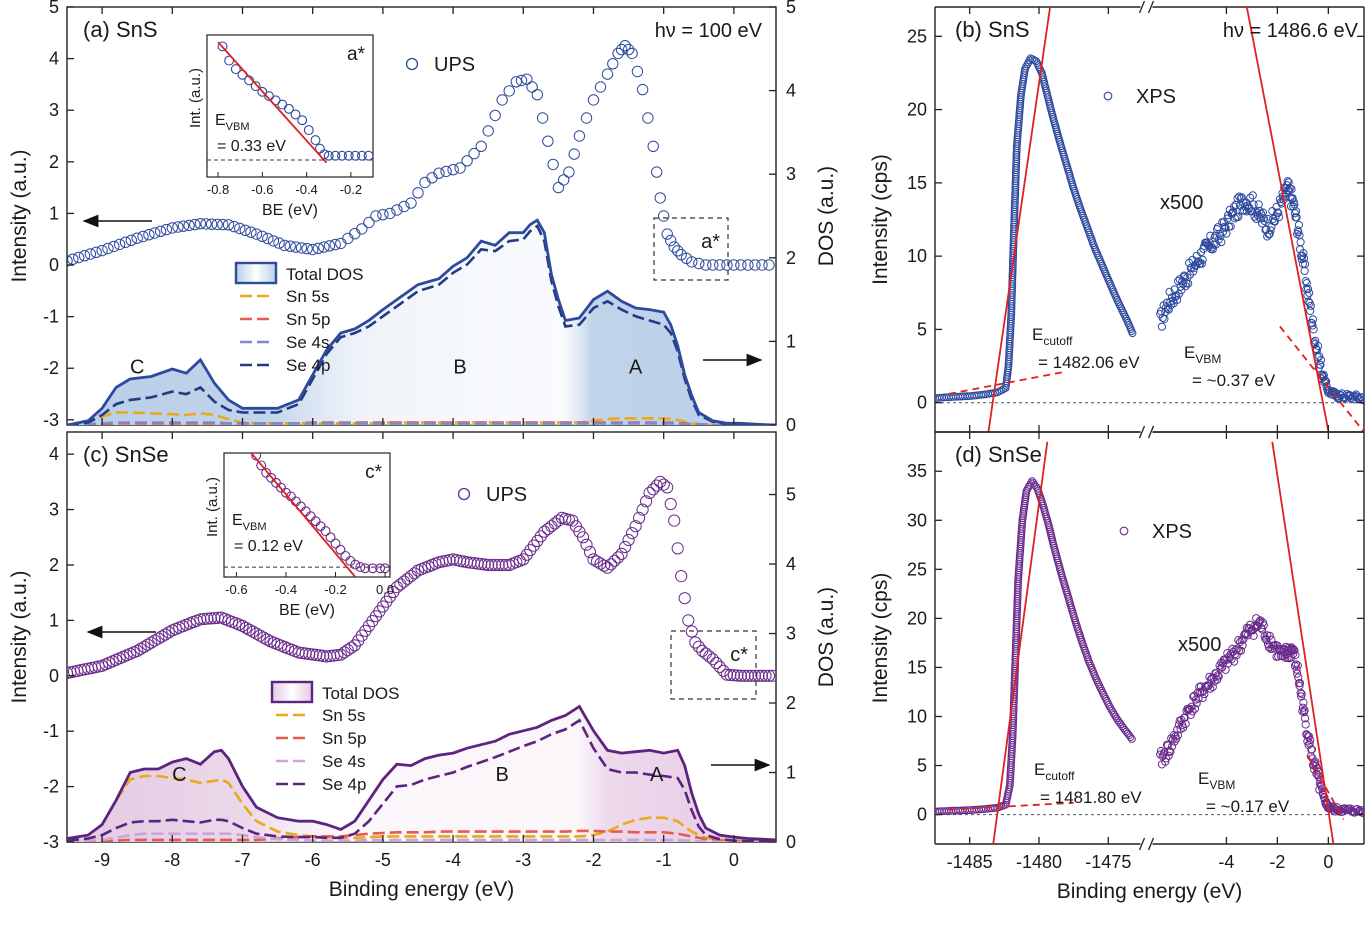  What do you see at coordinates (1151, 7) in the screenshot?
I see `axis-break-mark` at bounding box center [1151, 7].